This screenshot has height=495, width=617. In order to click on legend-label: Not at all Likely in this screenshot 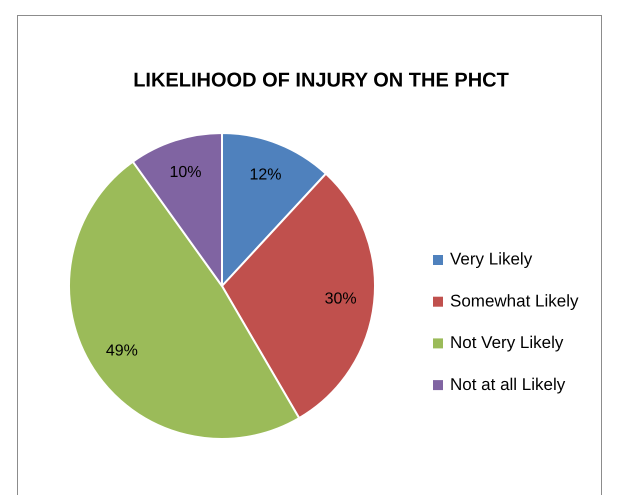, I will do `click(508, 384)`.